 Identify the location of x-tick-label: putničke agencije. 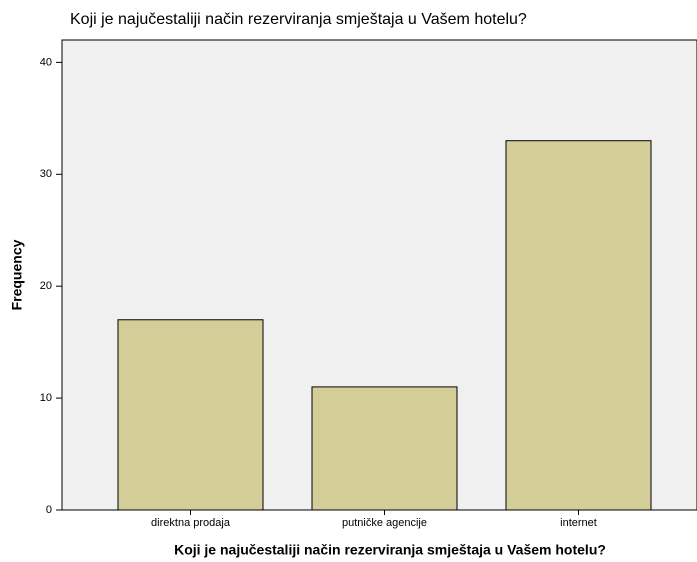
(384, 523).